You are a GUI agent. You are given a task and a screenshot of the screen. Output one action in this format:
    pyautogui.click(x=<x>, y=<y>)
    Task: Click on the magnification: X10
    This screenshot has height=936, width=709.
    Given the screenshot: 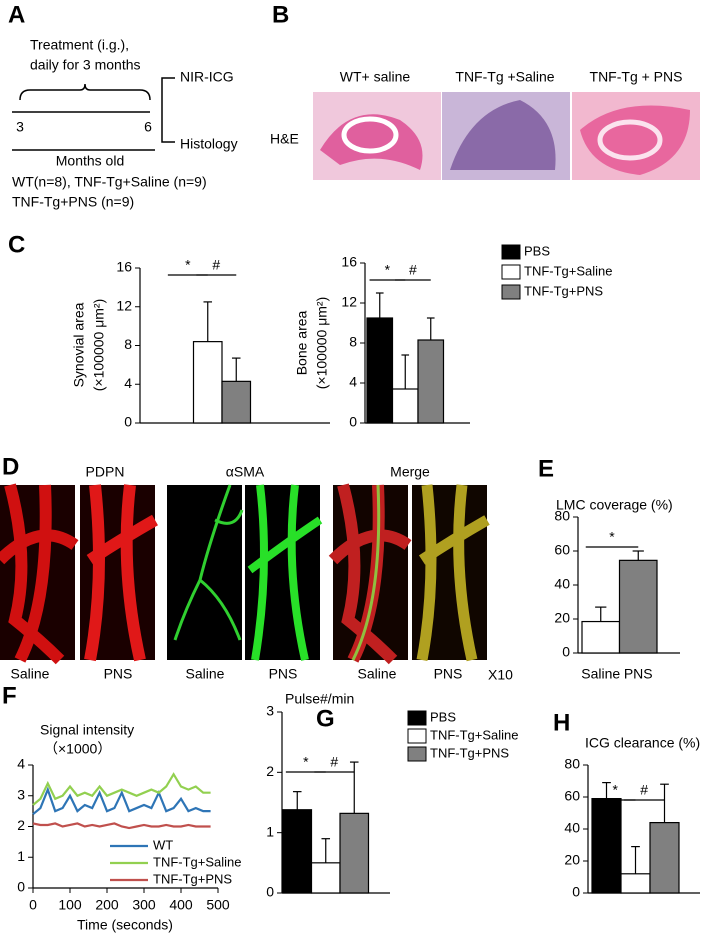 What is the action you would take?
    pyautogui.click(x=500, y=675)
    